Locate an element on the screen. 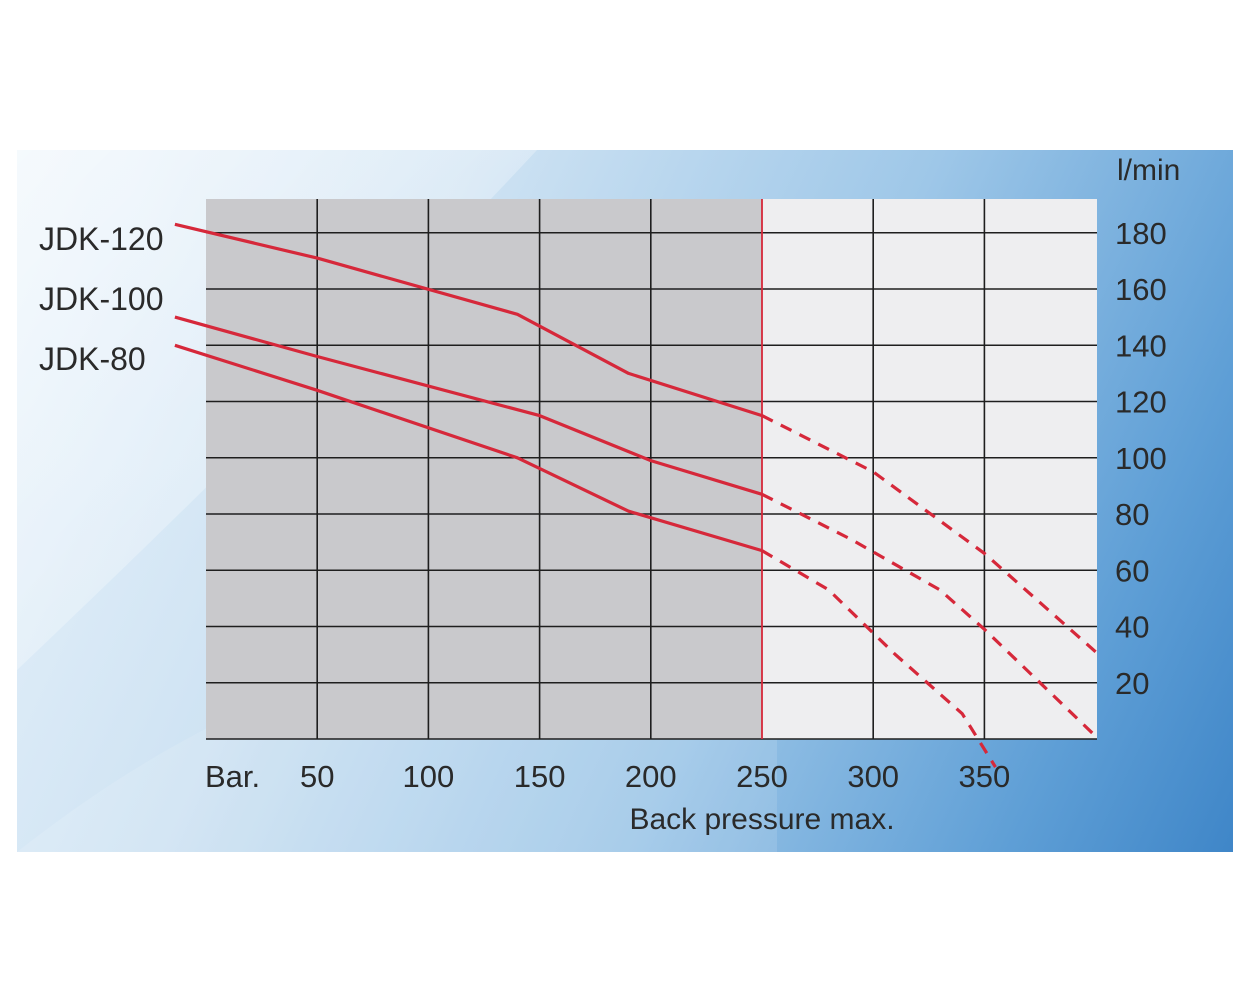  series-label-jdk-100: JDK-100 is located at coordinates (101, 299).